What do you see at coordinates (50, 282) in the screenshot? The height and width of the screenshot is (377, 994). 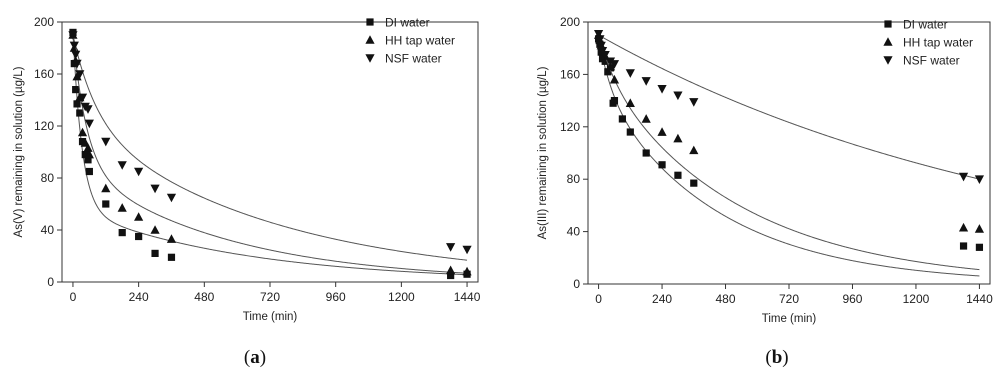 I see `y-tick-label: 0` at bounding box center [50, 282].